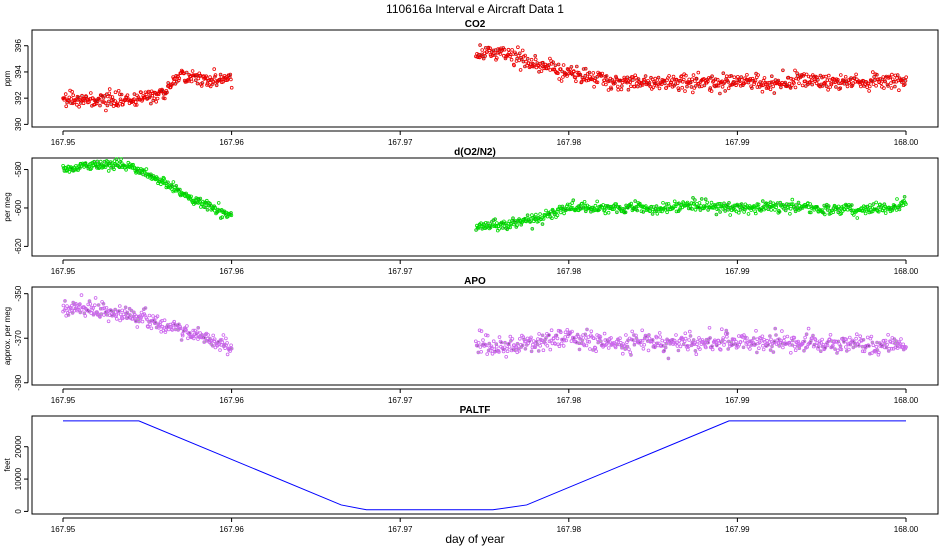  What do you see at coordinates (400, 529) in the screenshot?
I see `paltf-x-tick-label: 167.97` at bounding box center [400, 529].